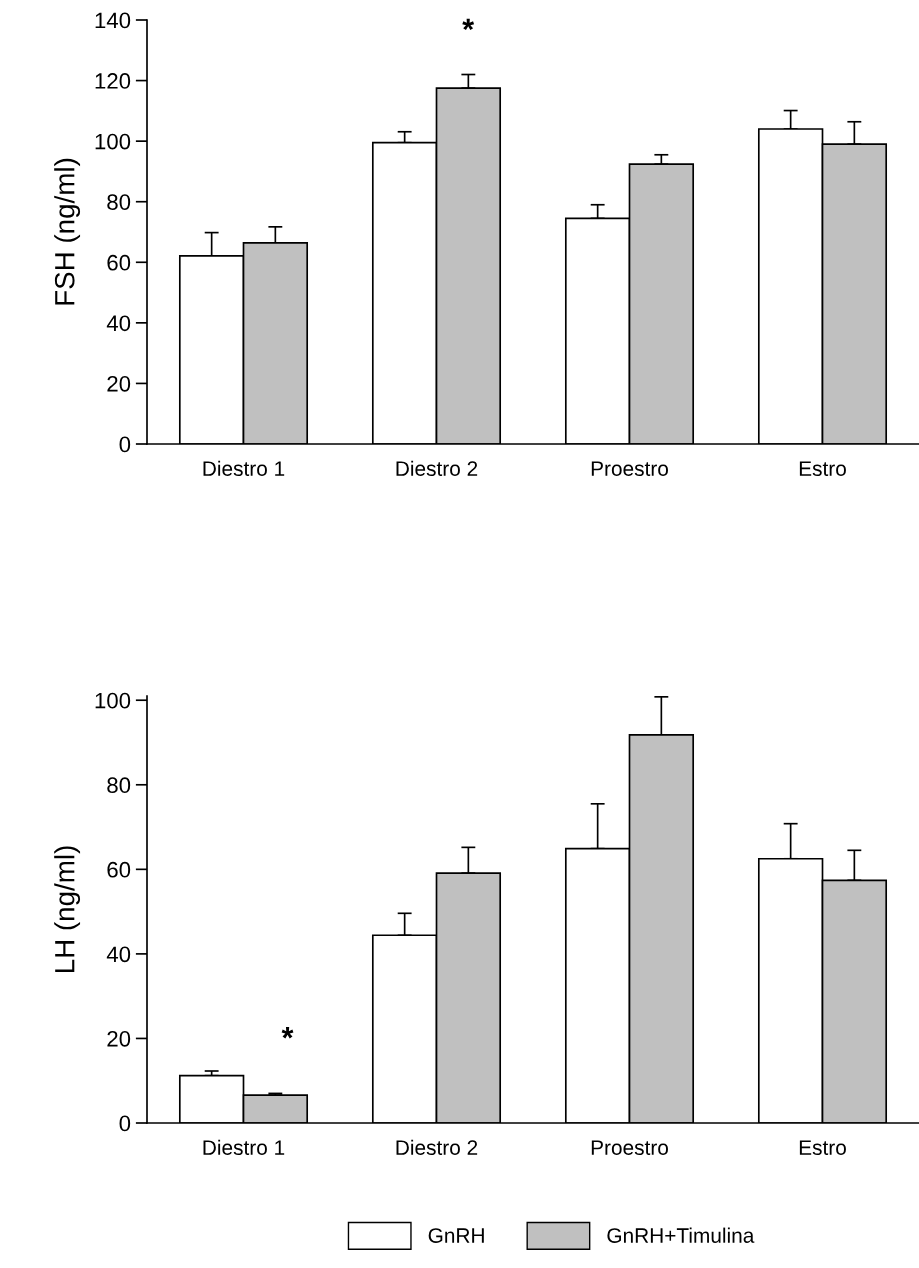 Image resolution: width=919 pixels, height=1268 pixels. What do you see at coordinates (113, 20) in the screenshot?
I see `y-tick-label: 140` at bounding box center [113, 20].